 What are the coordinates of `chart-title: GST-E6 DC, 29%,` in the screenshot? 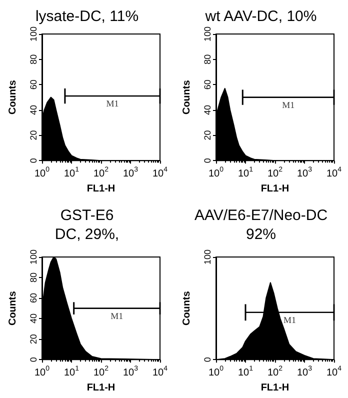 It's located at (87, 225).